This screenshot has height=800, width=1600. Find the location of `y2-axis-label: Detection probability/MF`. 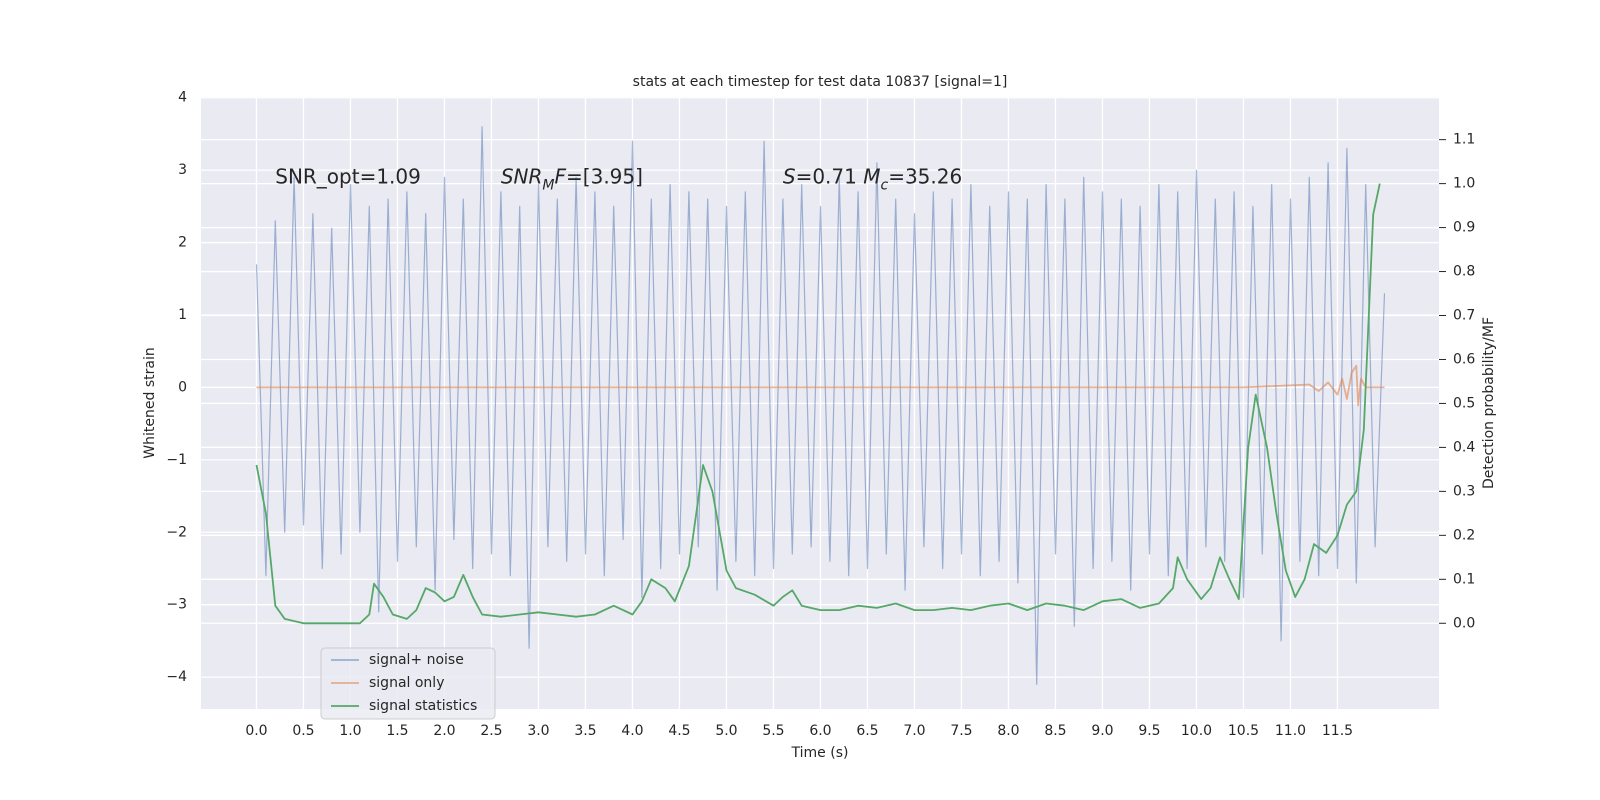

y2-axis-label: Detection probability/MF is located at coordinates (1489, 403).